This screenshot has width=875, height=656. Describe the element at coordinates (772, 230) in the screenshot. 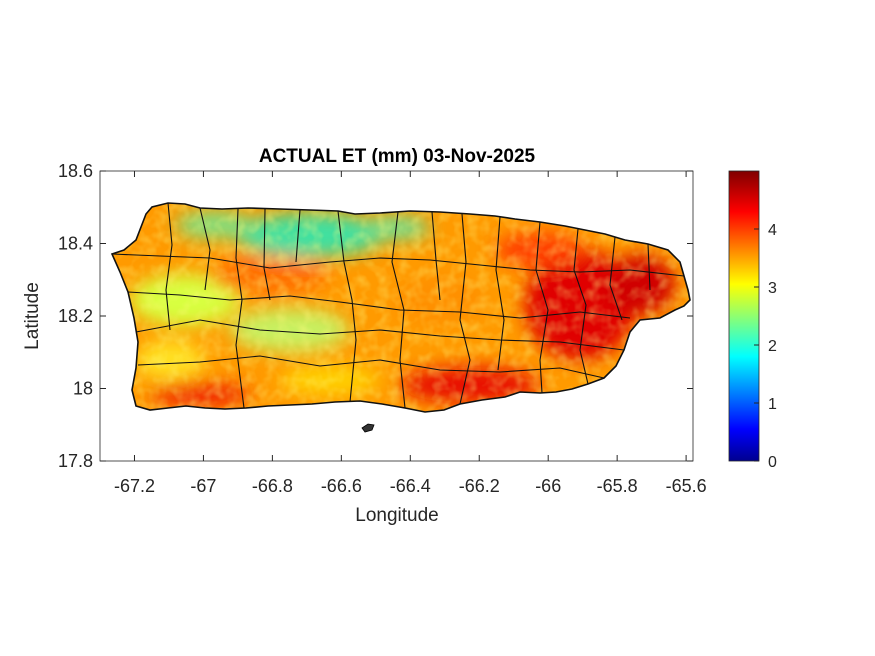

I see `colorbar-tick-label: 4` at that location.